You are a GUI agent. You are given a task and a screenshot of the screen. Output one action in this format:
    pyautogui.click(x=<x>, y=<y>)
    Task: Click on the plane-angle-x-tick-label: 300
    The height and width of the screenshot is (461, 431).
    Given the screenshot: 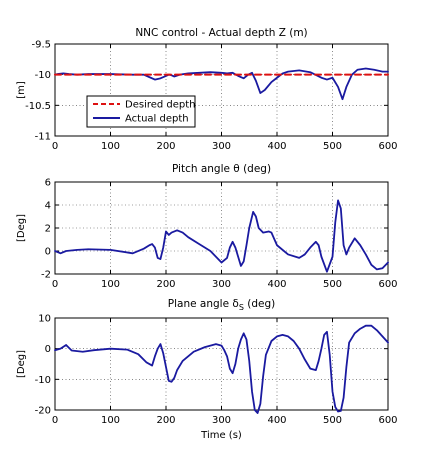 What is the action you would take?
    pyautogui.click(x=221, y=420)
    